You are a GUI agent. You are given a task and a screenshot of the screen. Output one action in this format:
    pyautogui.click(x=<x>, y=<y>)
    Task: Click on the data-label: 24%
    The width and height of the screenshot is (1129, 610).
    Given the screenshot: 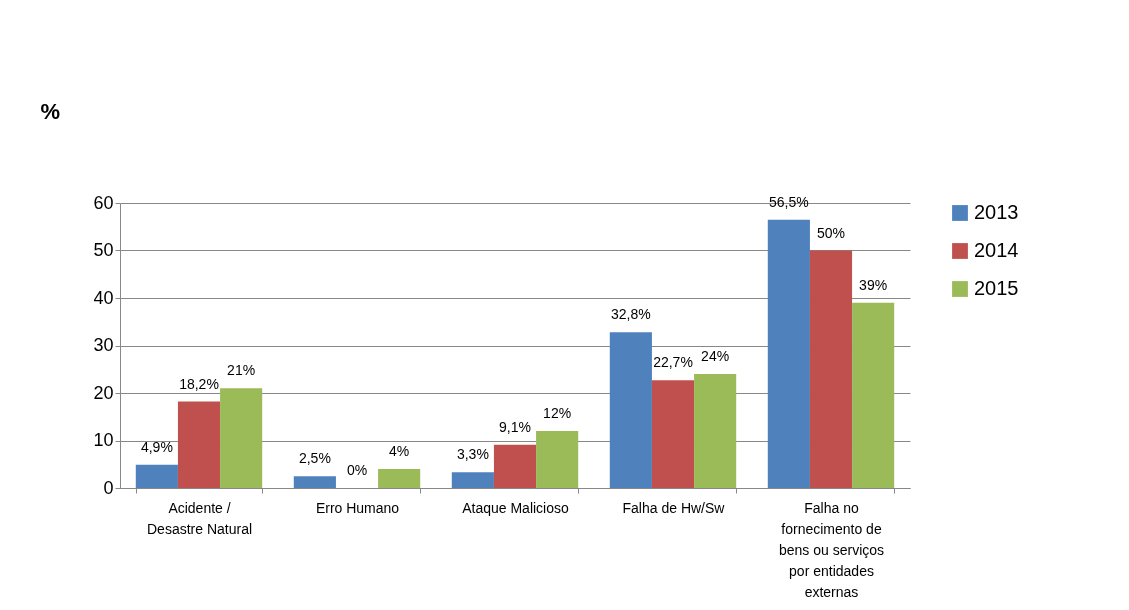 What is the action you would take?
    pyautogui.click(x=715, y=356)
    